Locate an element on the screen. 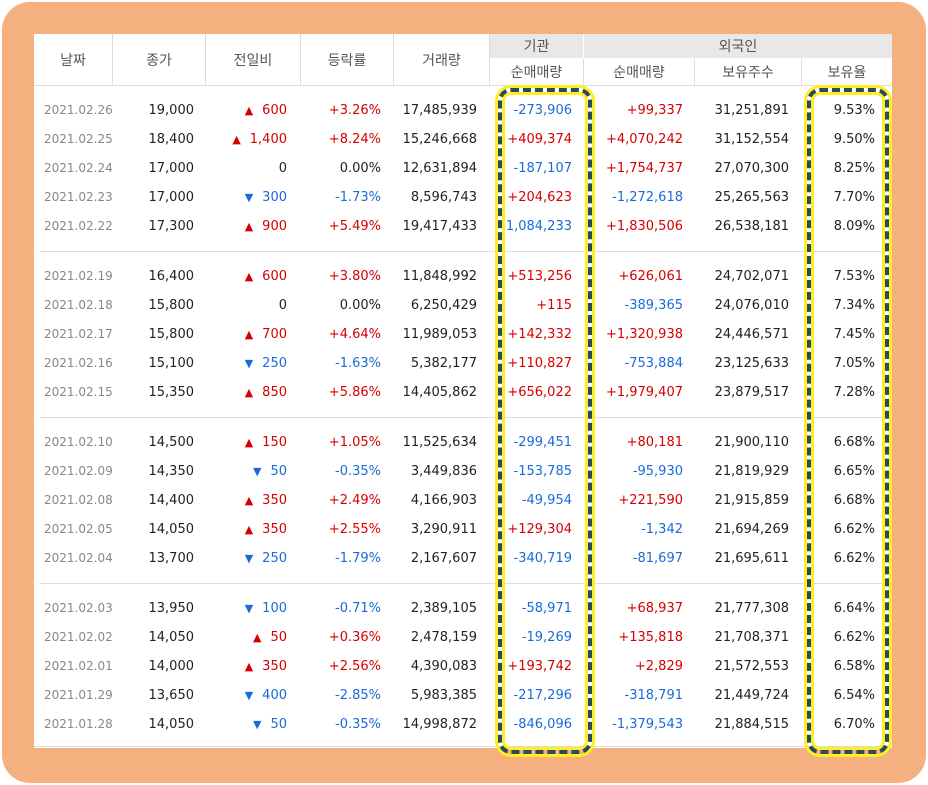 The image size is (928, 785). header-change: 전일비 is located at coordinates (253, 60).